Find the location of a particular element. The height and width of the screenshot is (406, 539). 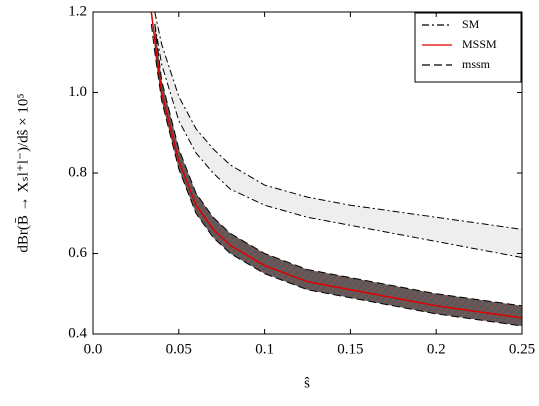

y-tick-label: 1.2 is located at coordinates (77, 11).